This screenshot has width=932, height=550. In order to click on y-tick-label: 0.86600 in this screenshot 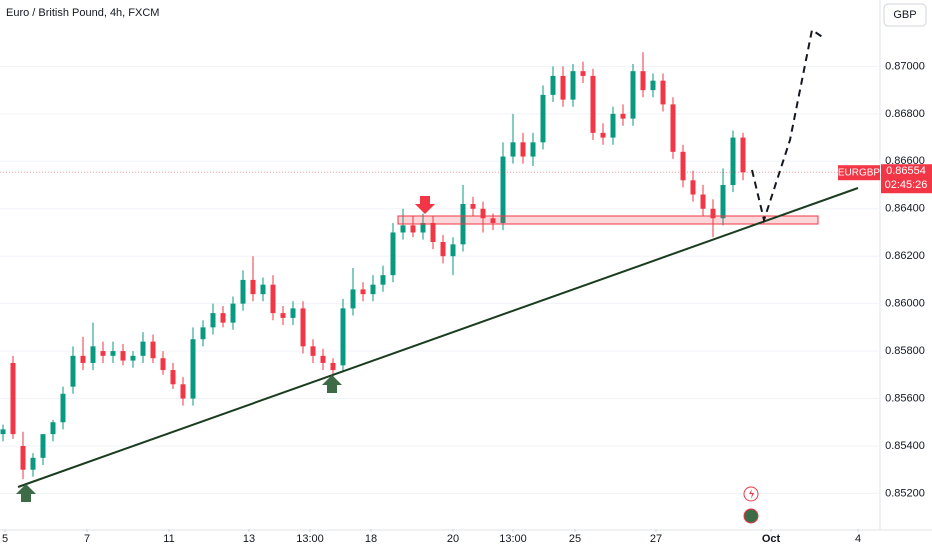, I will do `click(905, 161)`.